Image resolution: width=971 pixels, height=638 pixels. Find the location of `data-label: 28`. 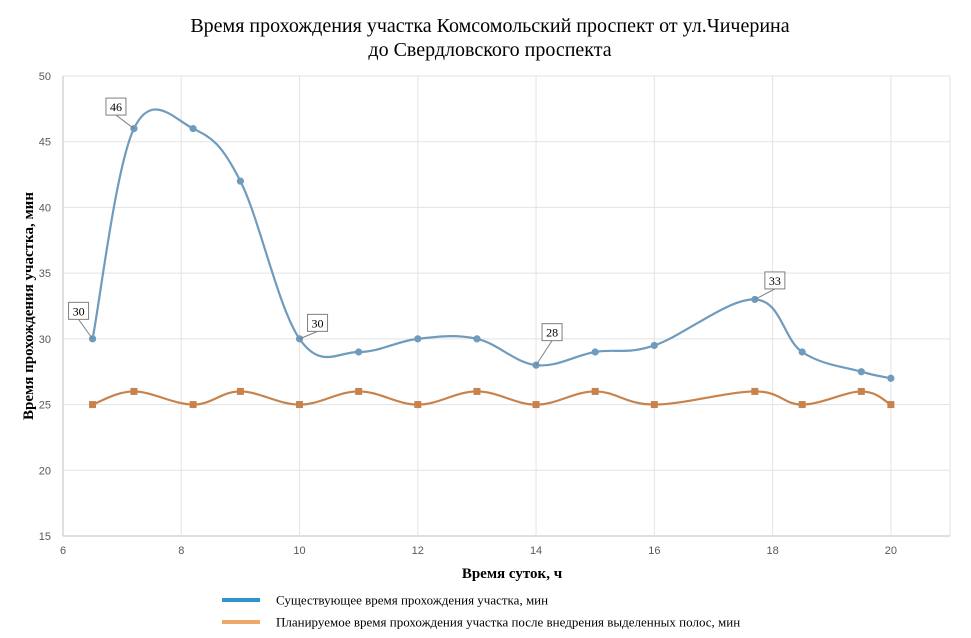

data-label: 28 is located at coordinates (552, 333).